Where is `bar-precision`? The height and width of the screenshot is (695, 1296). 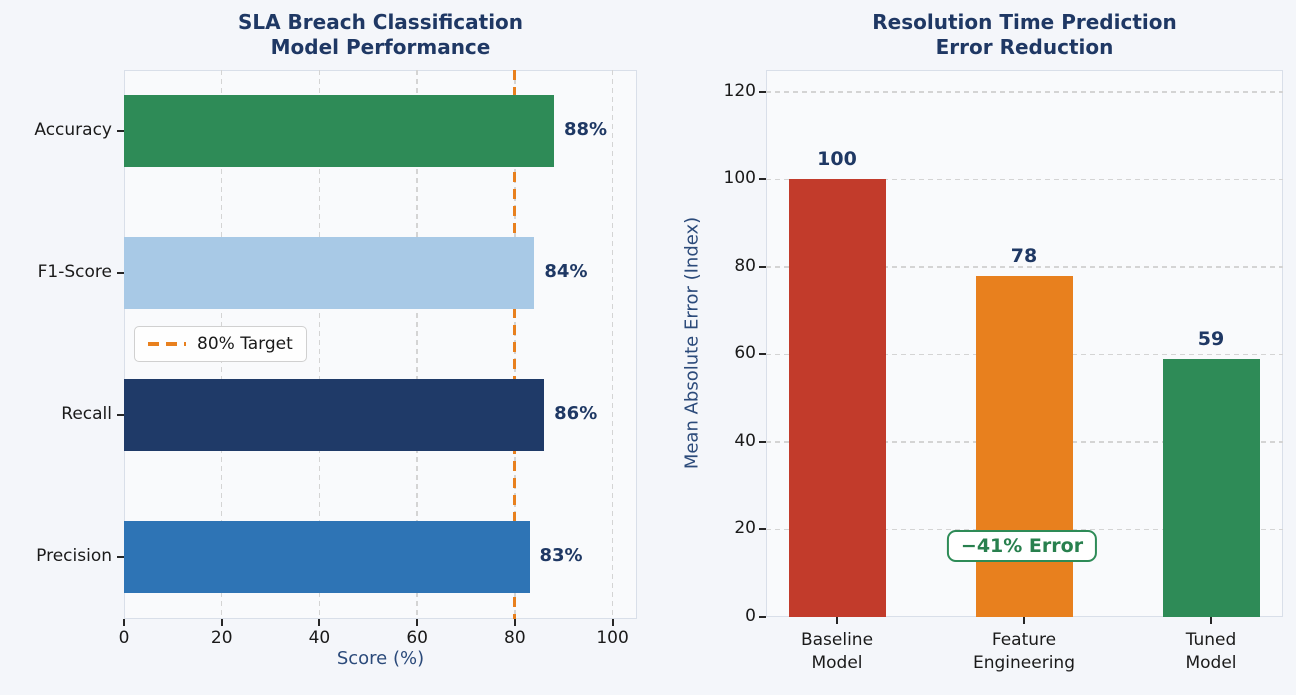 bar-precision is located at coordinates (327, 557).